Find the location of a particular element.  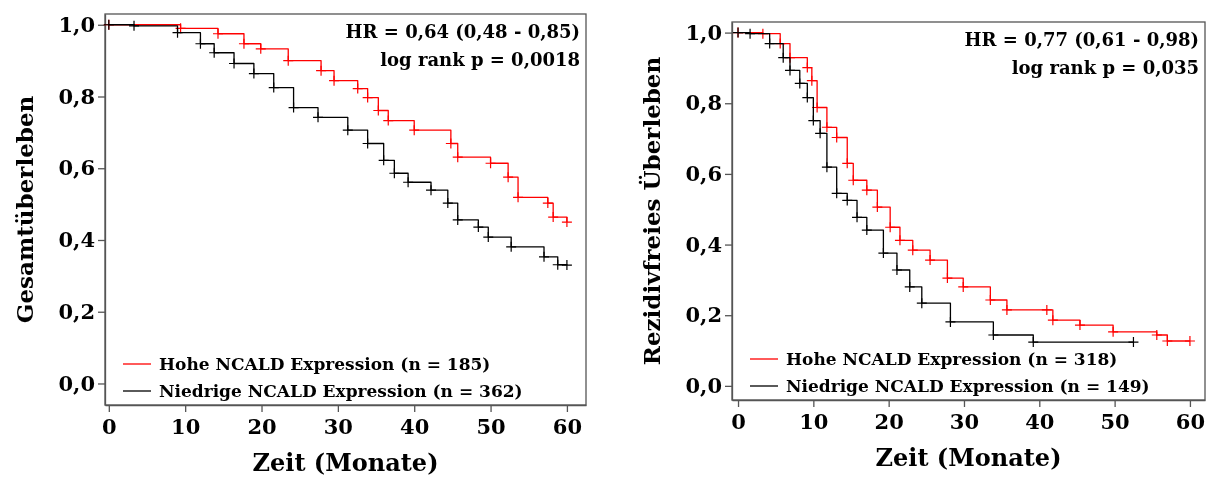

legend-label: Niedrige NCALD Expression (n = 149) is located at coordinates (968, 385).